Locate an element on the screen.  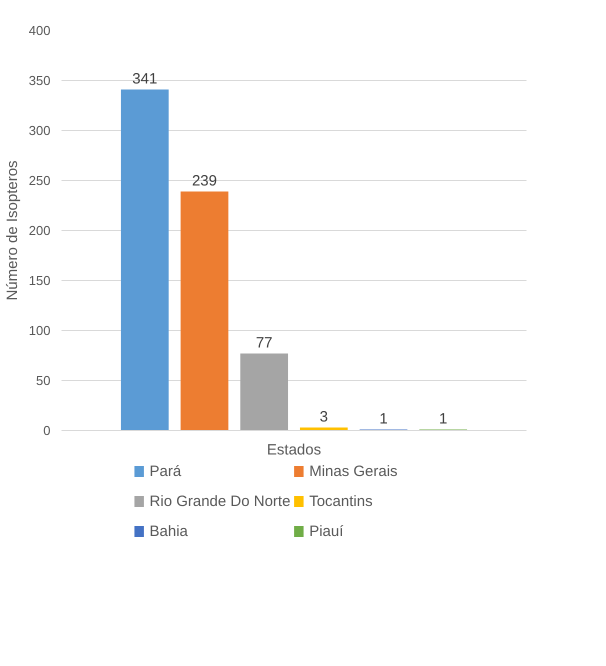
legend-label: Tocantins is located at coordinates (341, 501).